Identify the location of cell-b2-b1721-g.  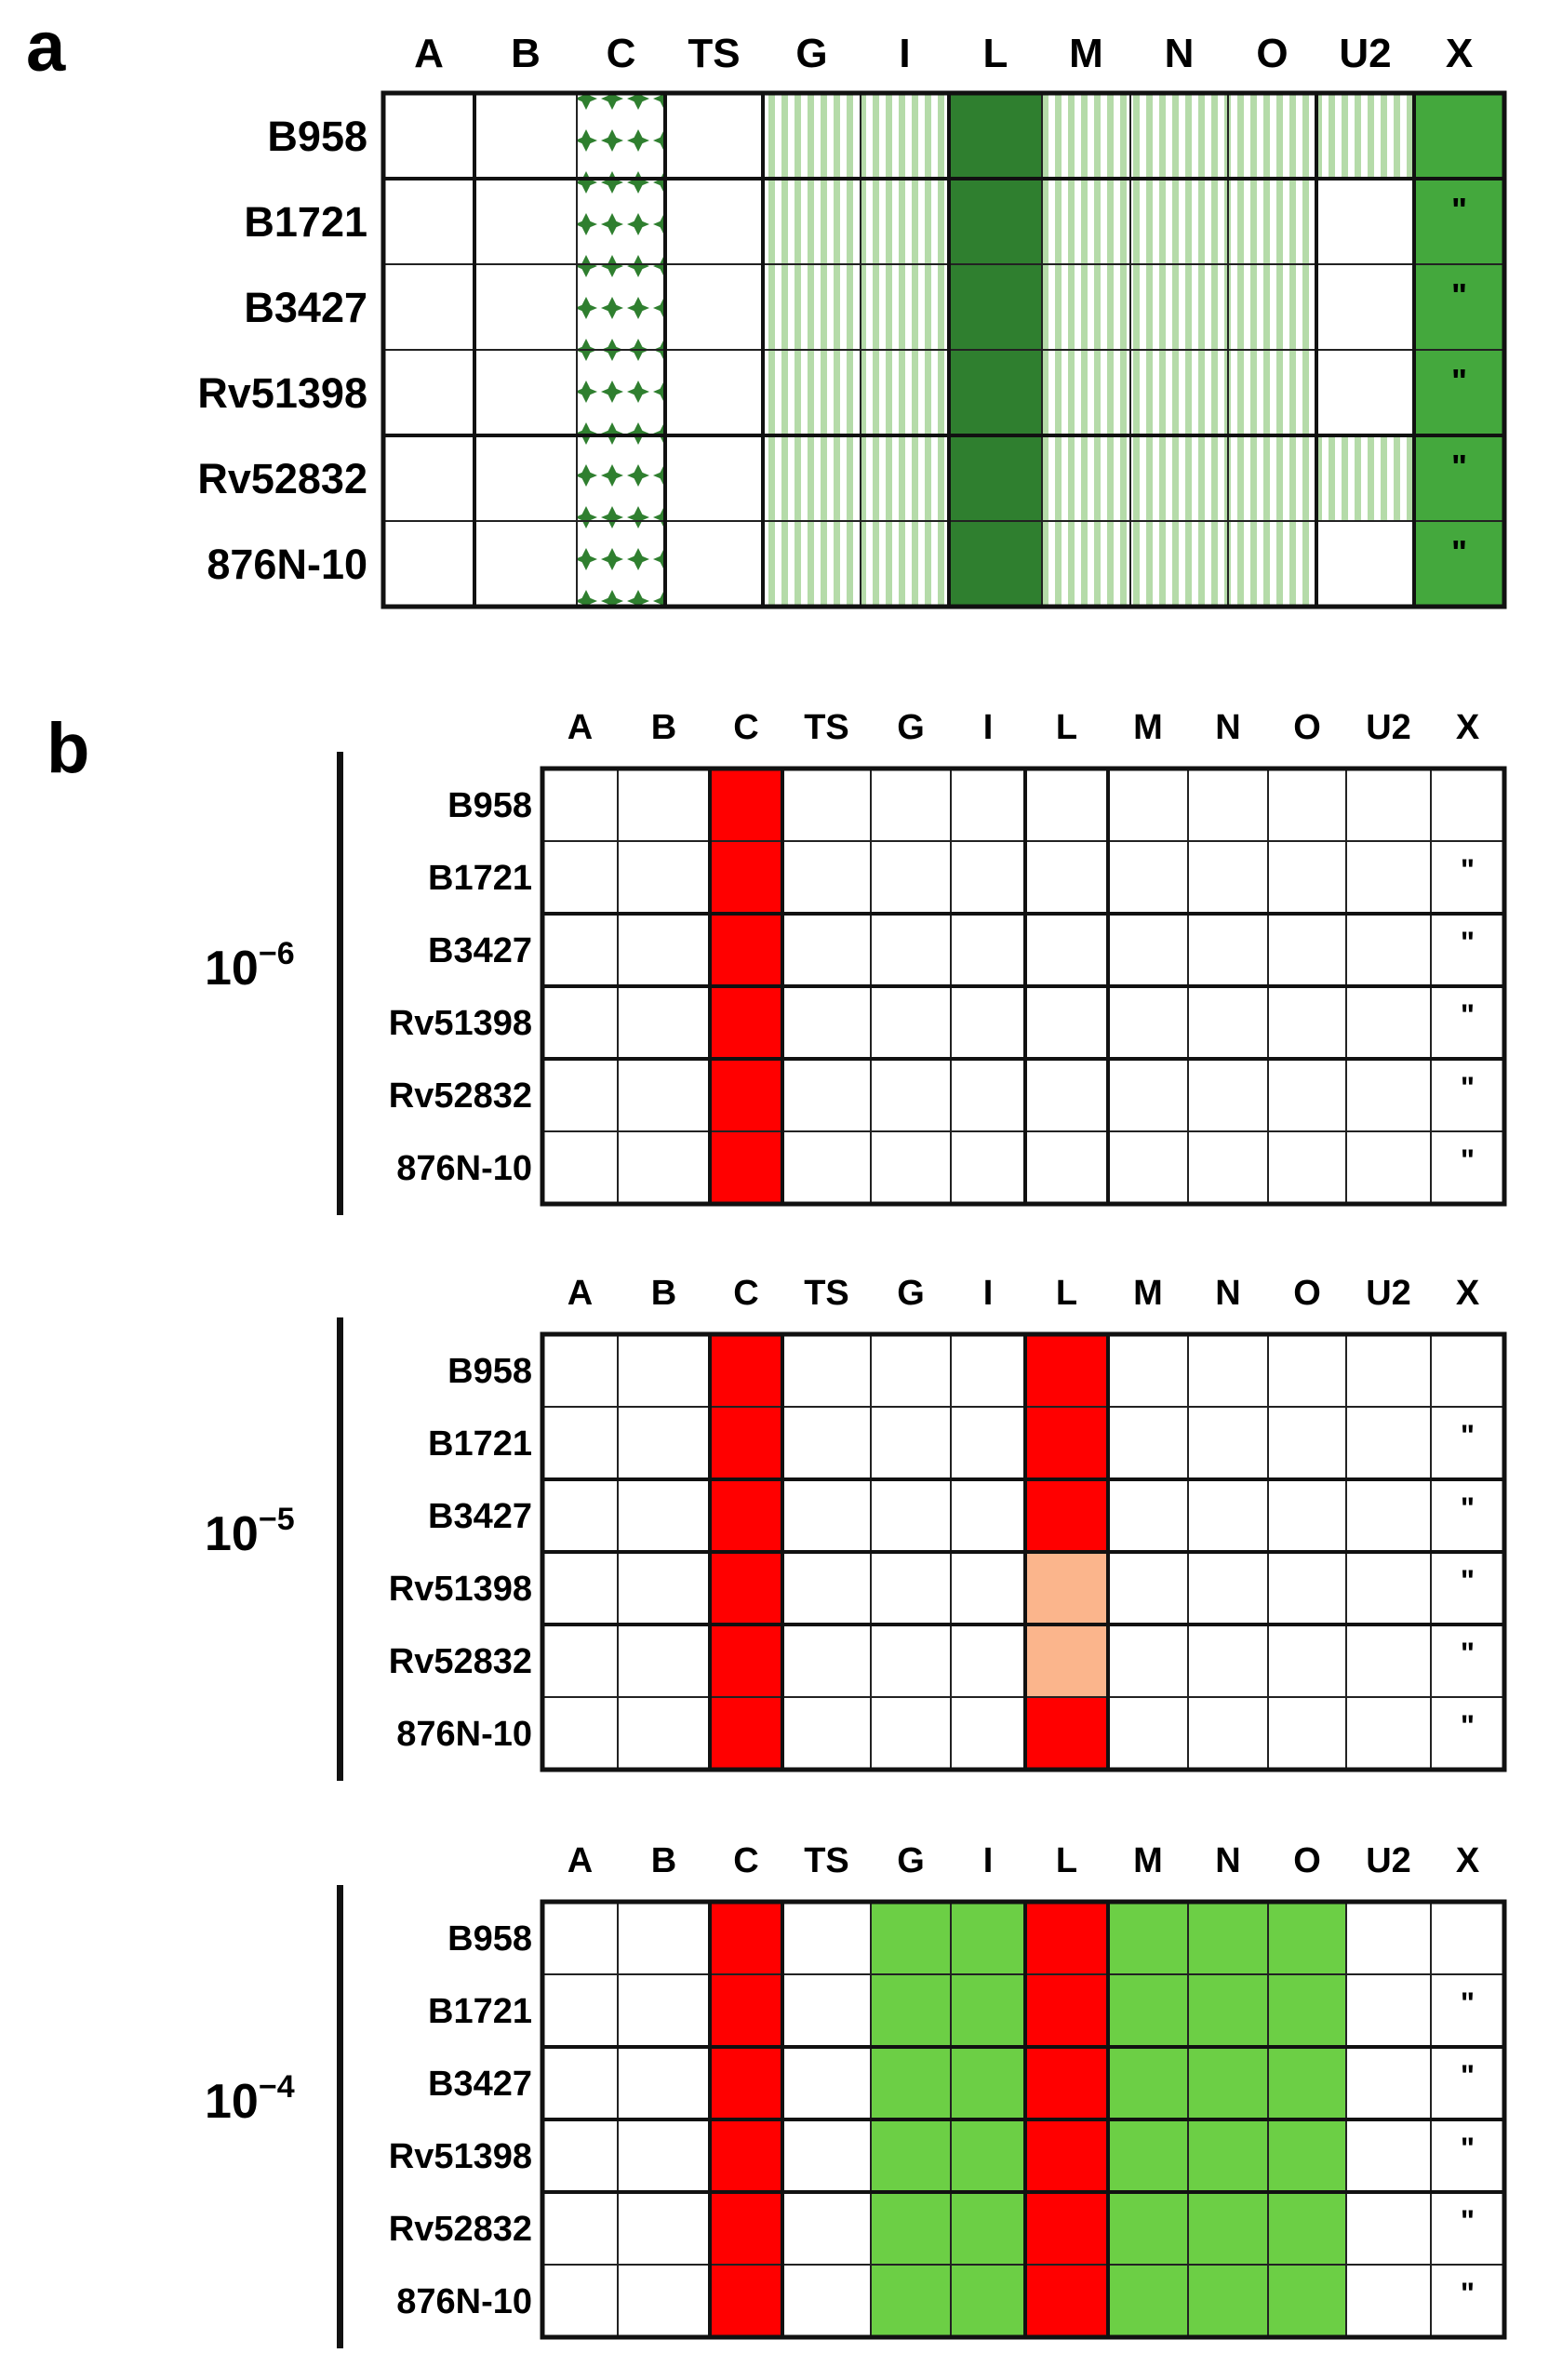
(911, 2011).